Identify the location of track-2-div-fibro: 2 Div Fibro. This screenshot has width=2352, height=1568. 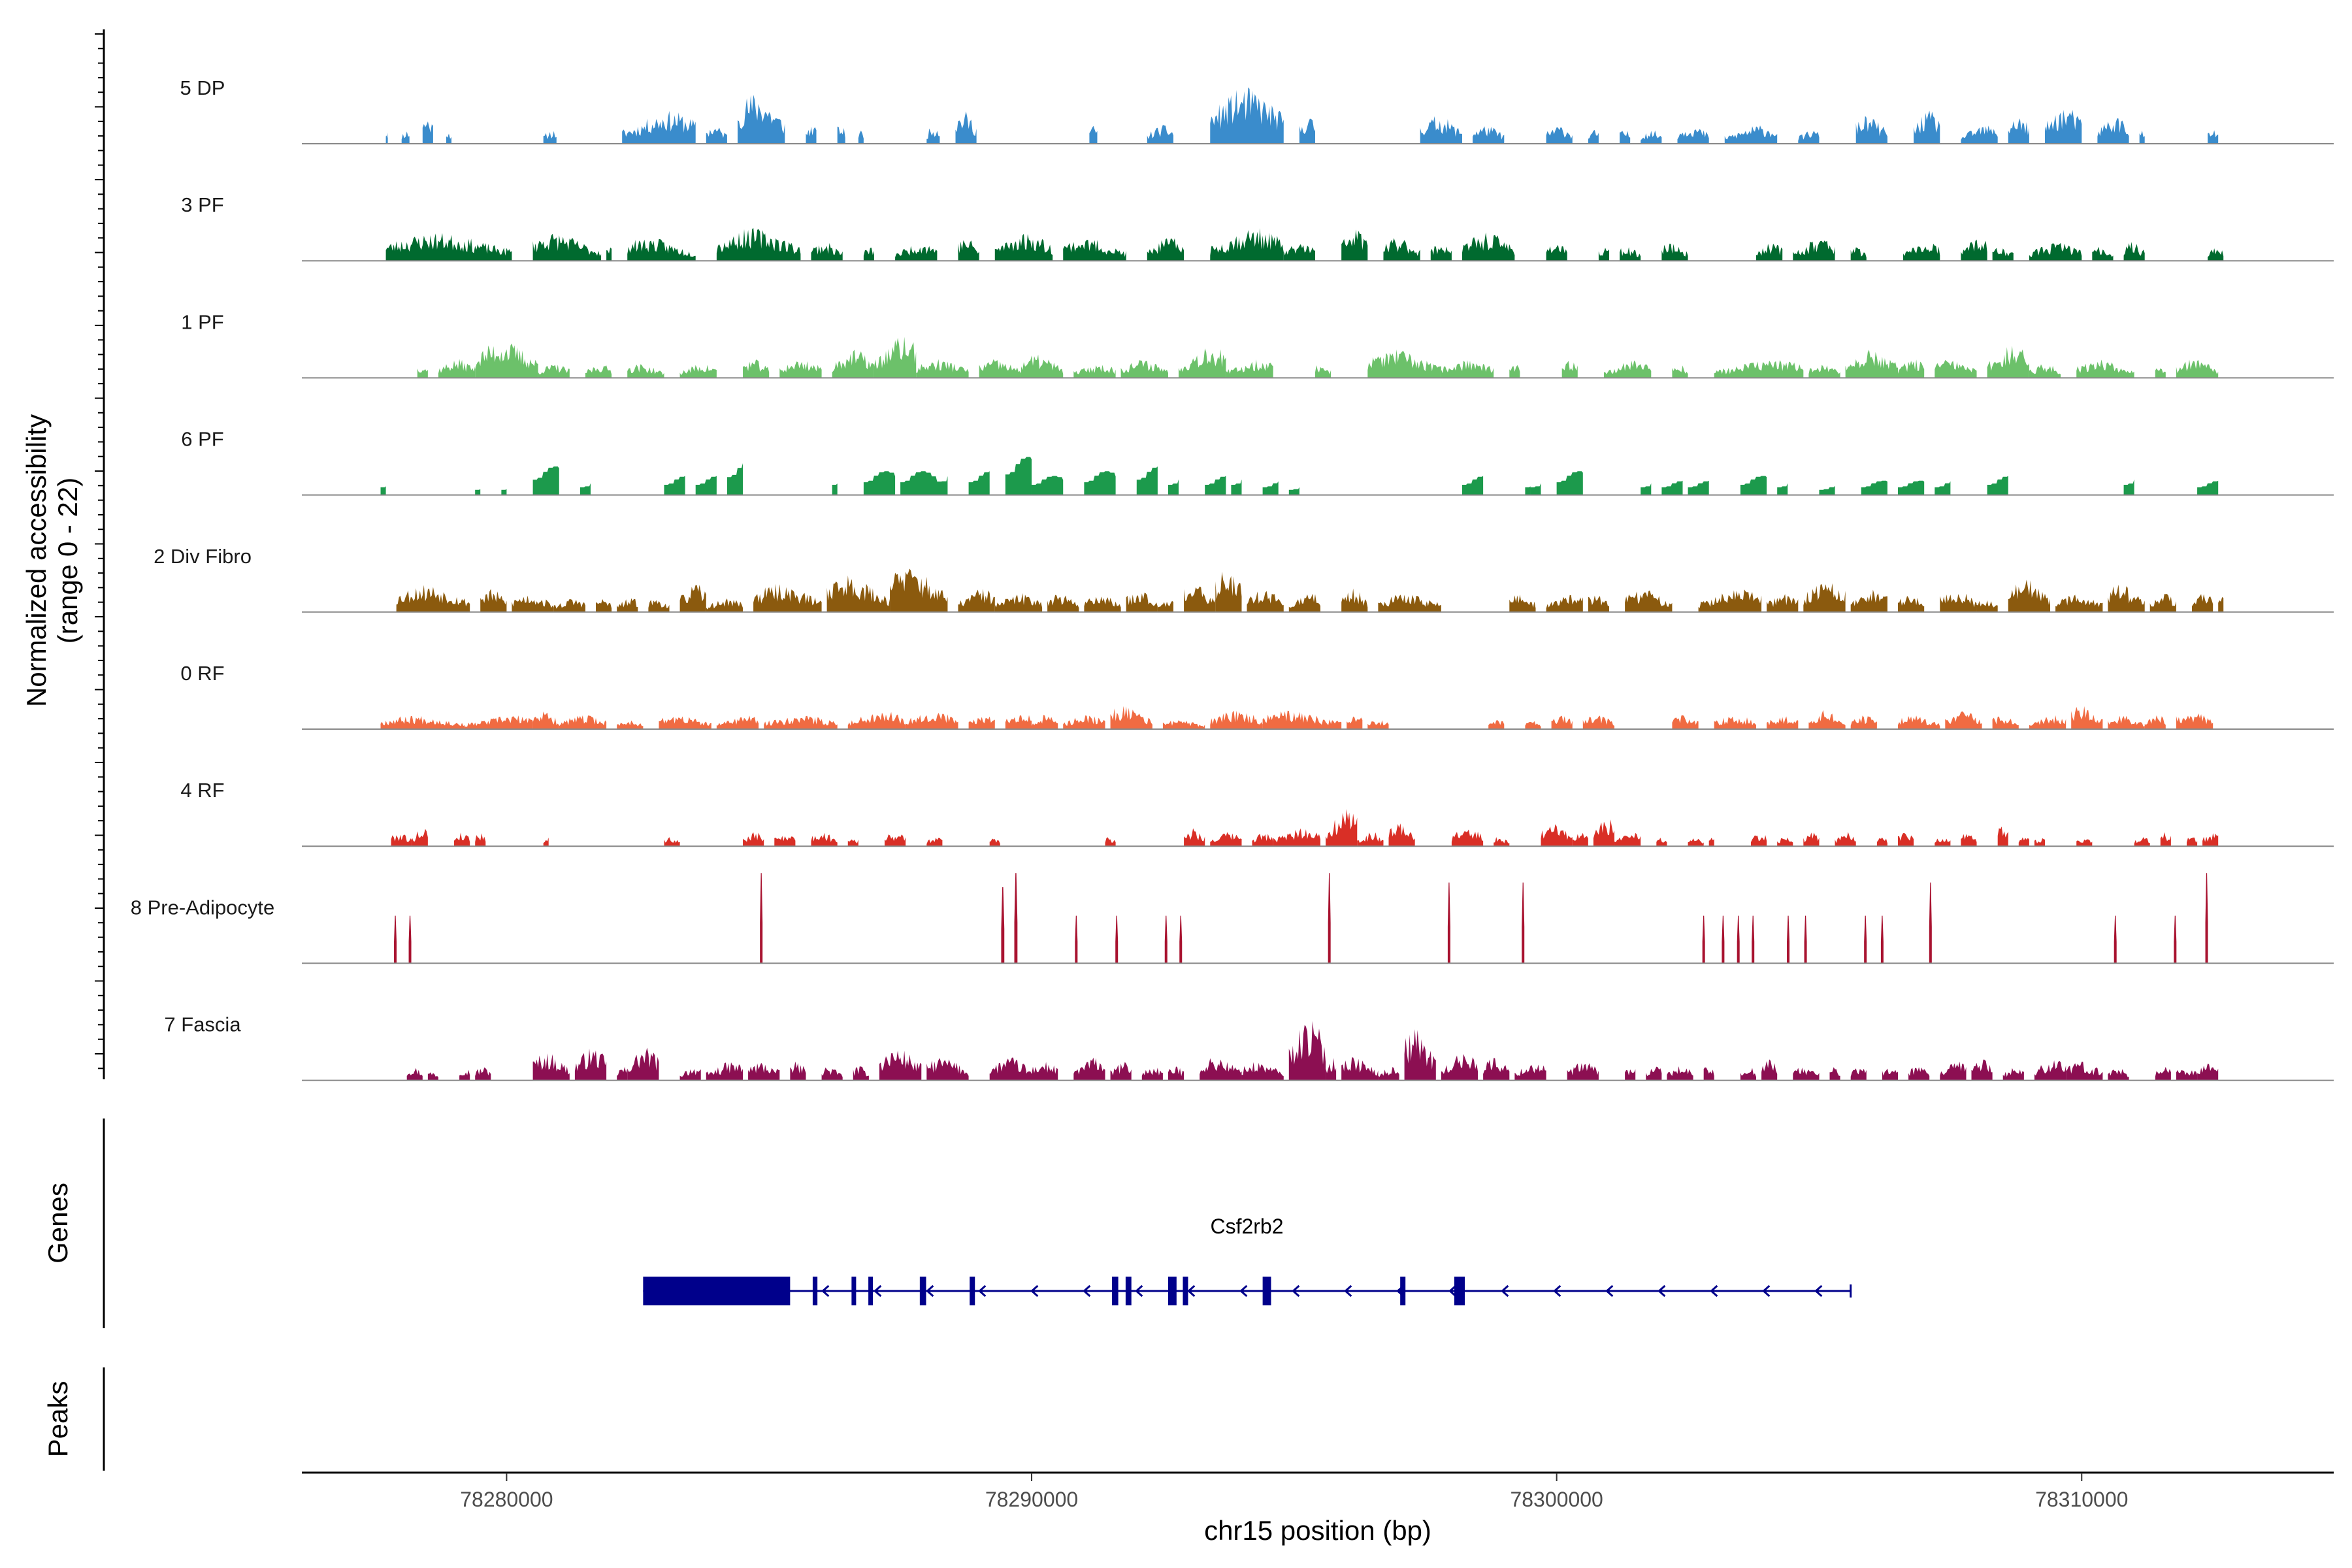
(1244, 579).